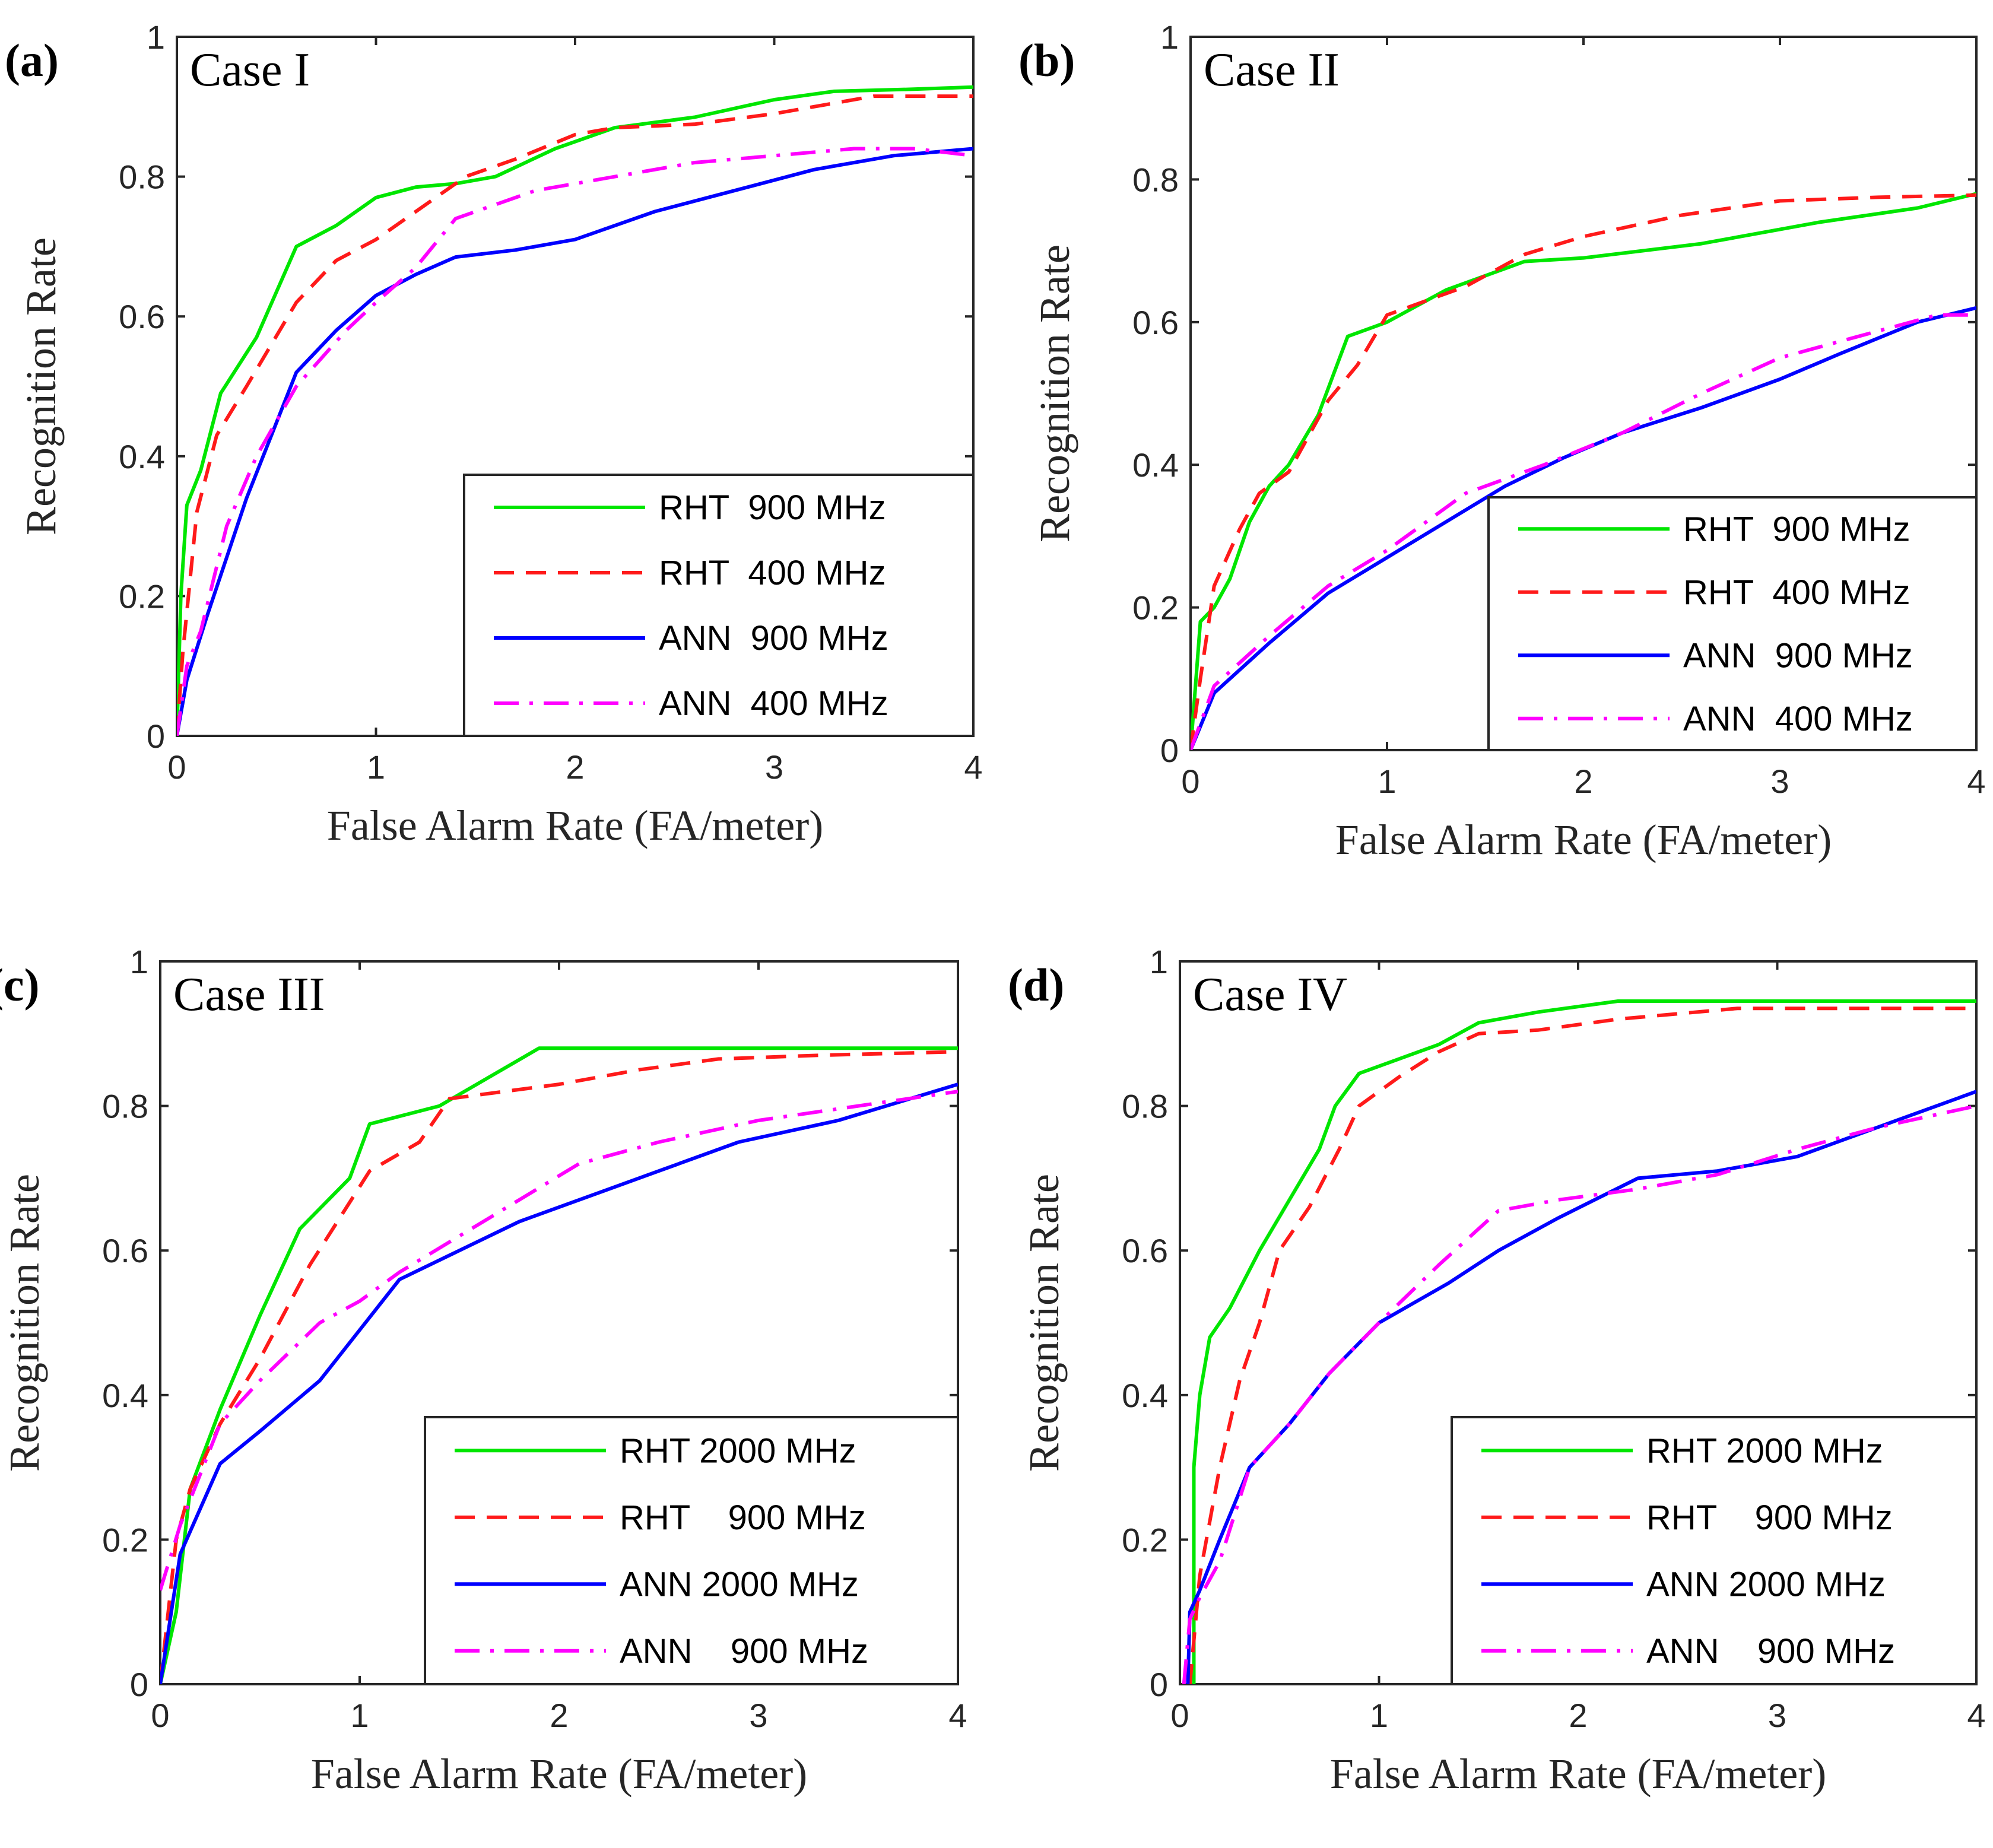 The width and height of the screenshot is (1993, 1848). I want to click on panel-letter: (b), so click(1046, 60).